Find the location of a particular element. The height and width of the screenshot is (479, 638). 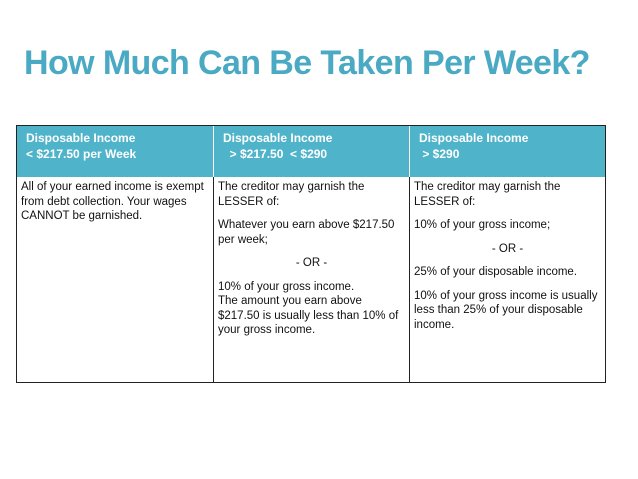

header-cell-over-290: Disposable Income > $290 is located at coordinates (507, 151).